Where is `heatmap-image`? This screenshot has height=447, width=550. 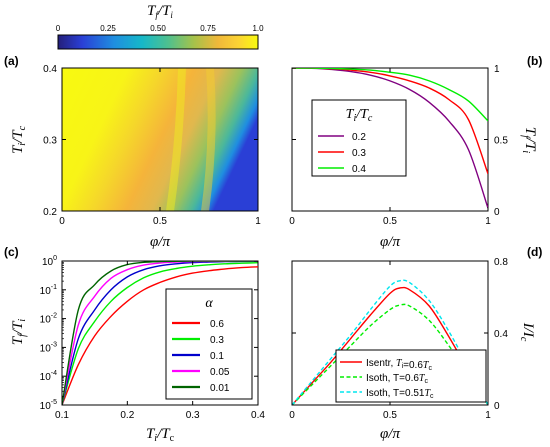 heatmap-image is located at coordinates (160, 139).